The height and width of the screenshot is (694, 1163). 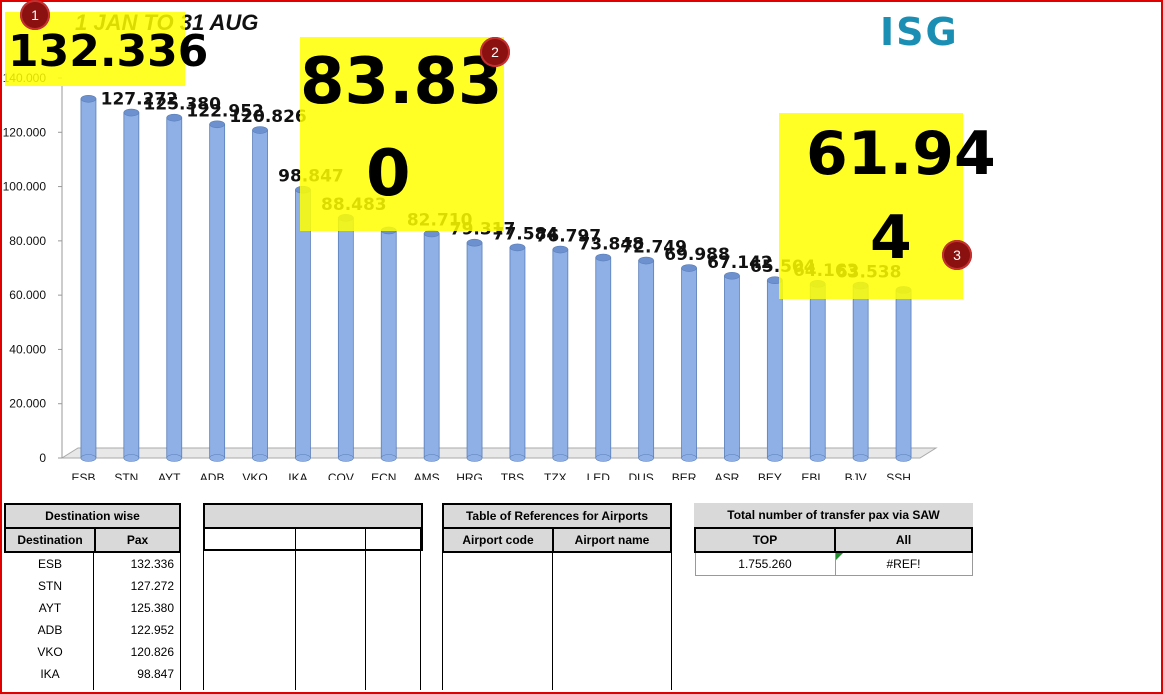 I want to click on bar-ams, so click(x=431, y=345).